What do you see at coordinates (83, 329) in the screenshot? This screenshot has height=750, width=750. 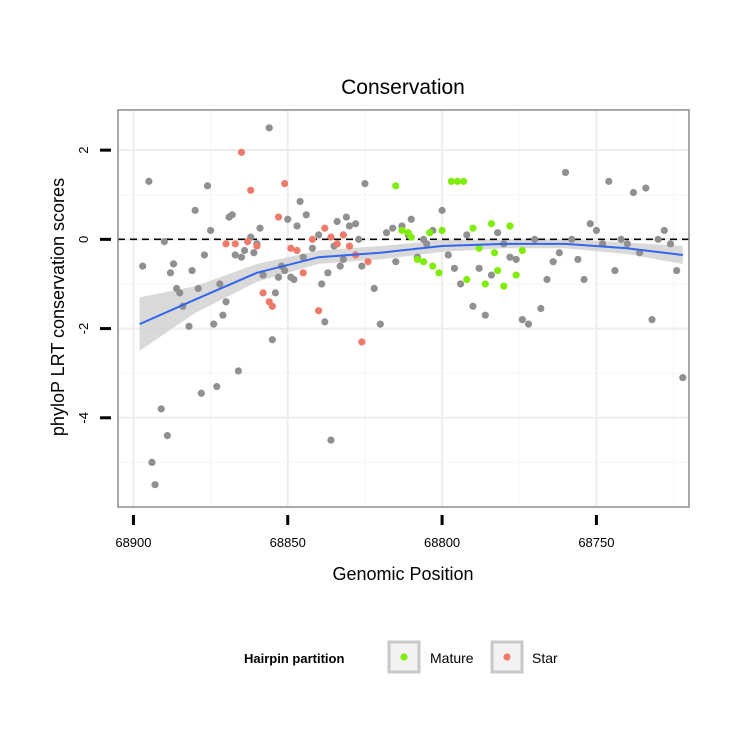 I see `y-tick-label: -2` at bounding box center [83, 329].